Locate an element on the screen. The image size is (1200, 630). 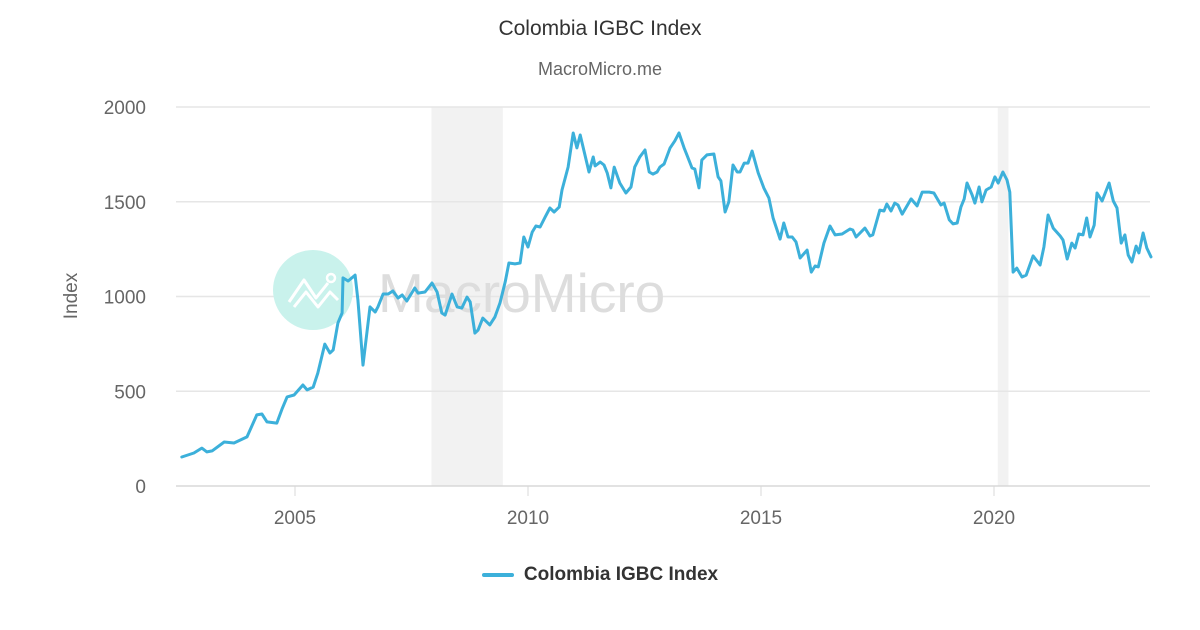
y-axis-ticks: 0 500 1000 1500 2000 is located at coordinates (125, 298).